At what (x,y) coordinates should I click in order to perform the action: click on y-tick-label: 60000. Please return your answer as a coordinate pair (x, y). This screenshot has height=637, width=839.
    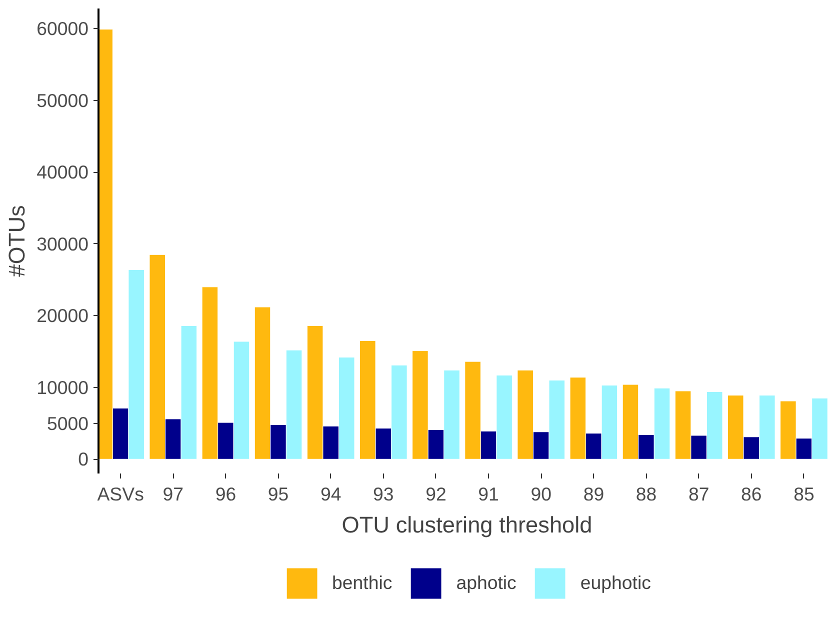
    Looking at the image, I should click on (62, 29).